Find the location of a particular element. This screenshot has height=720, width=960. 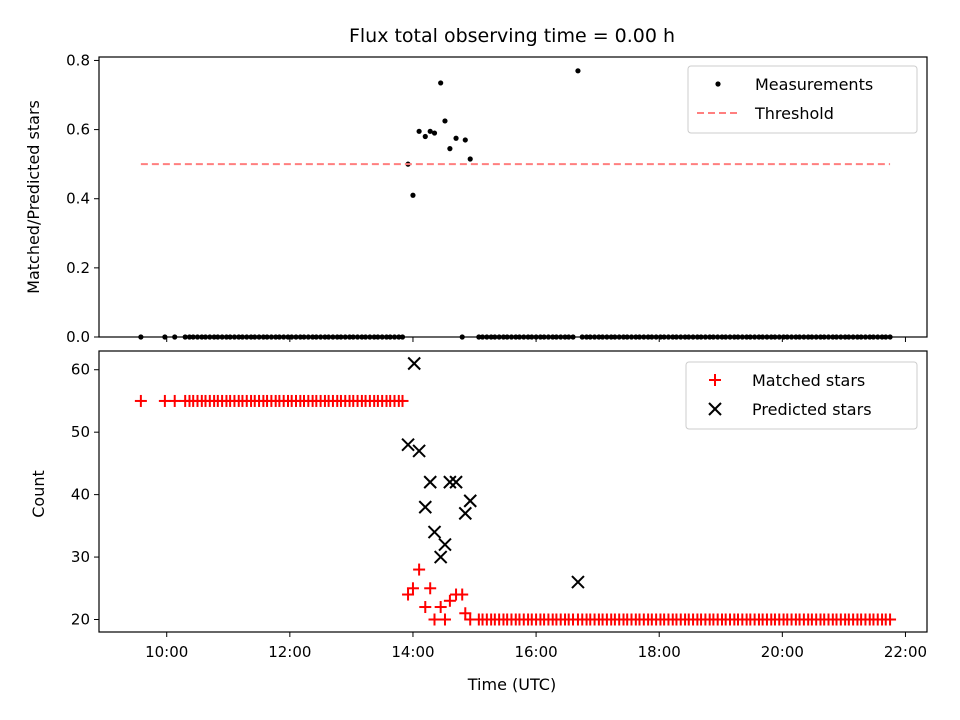

y-tick-label: 50 is located at coordinates (80, 432).